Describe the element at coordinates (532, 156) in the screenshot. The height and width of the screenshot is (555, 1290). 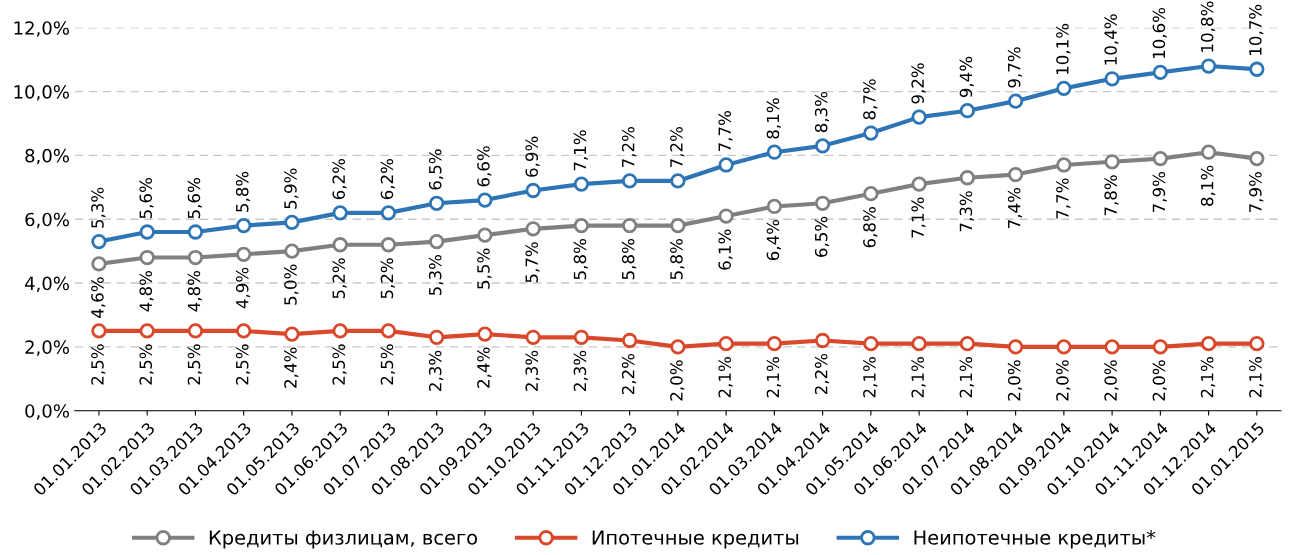
I see `data-label: 6,9%` at that location.